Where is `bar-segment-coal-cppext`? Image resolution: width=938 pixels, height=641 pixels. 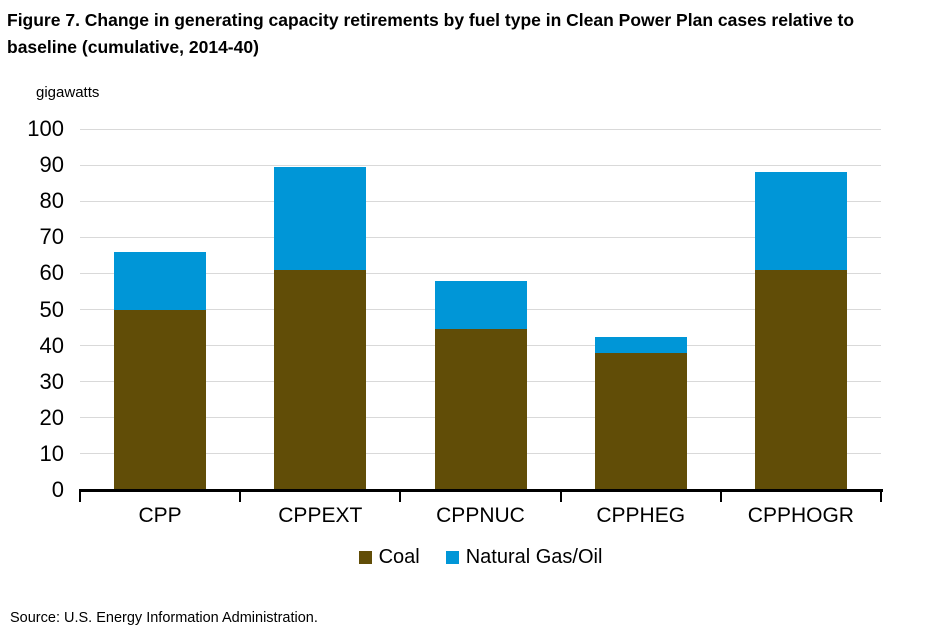
bar-segment-coal-cppext is located at coordinates (320, 379).